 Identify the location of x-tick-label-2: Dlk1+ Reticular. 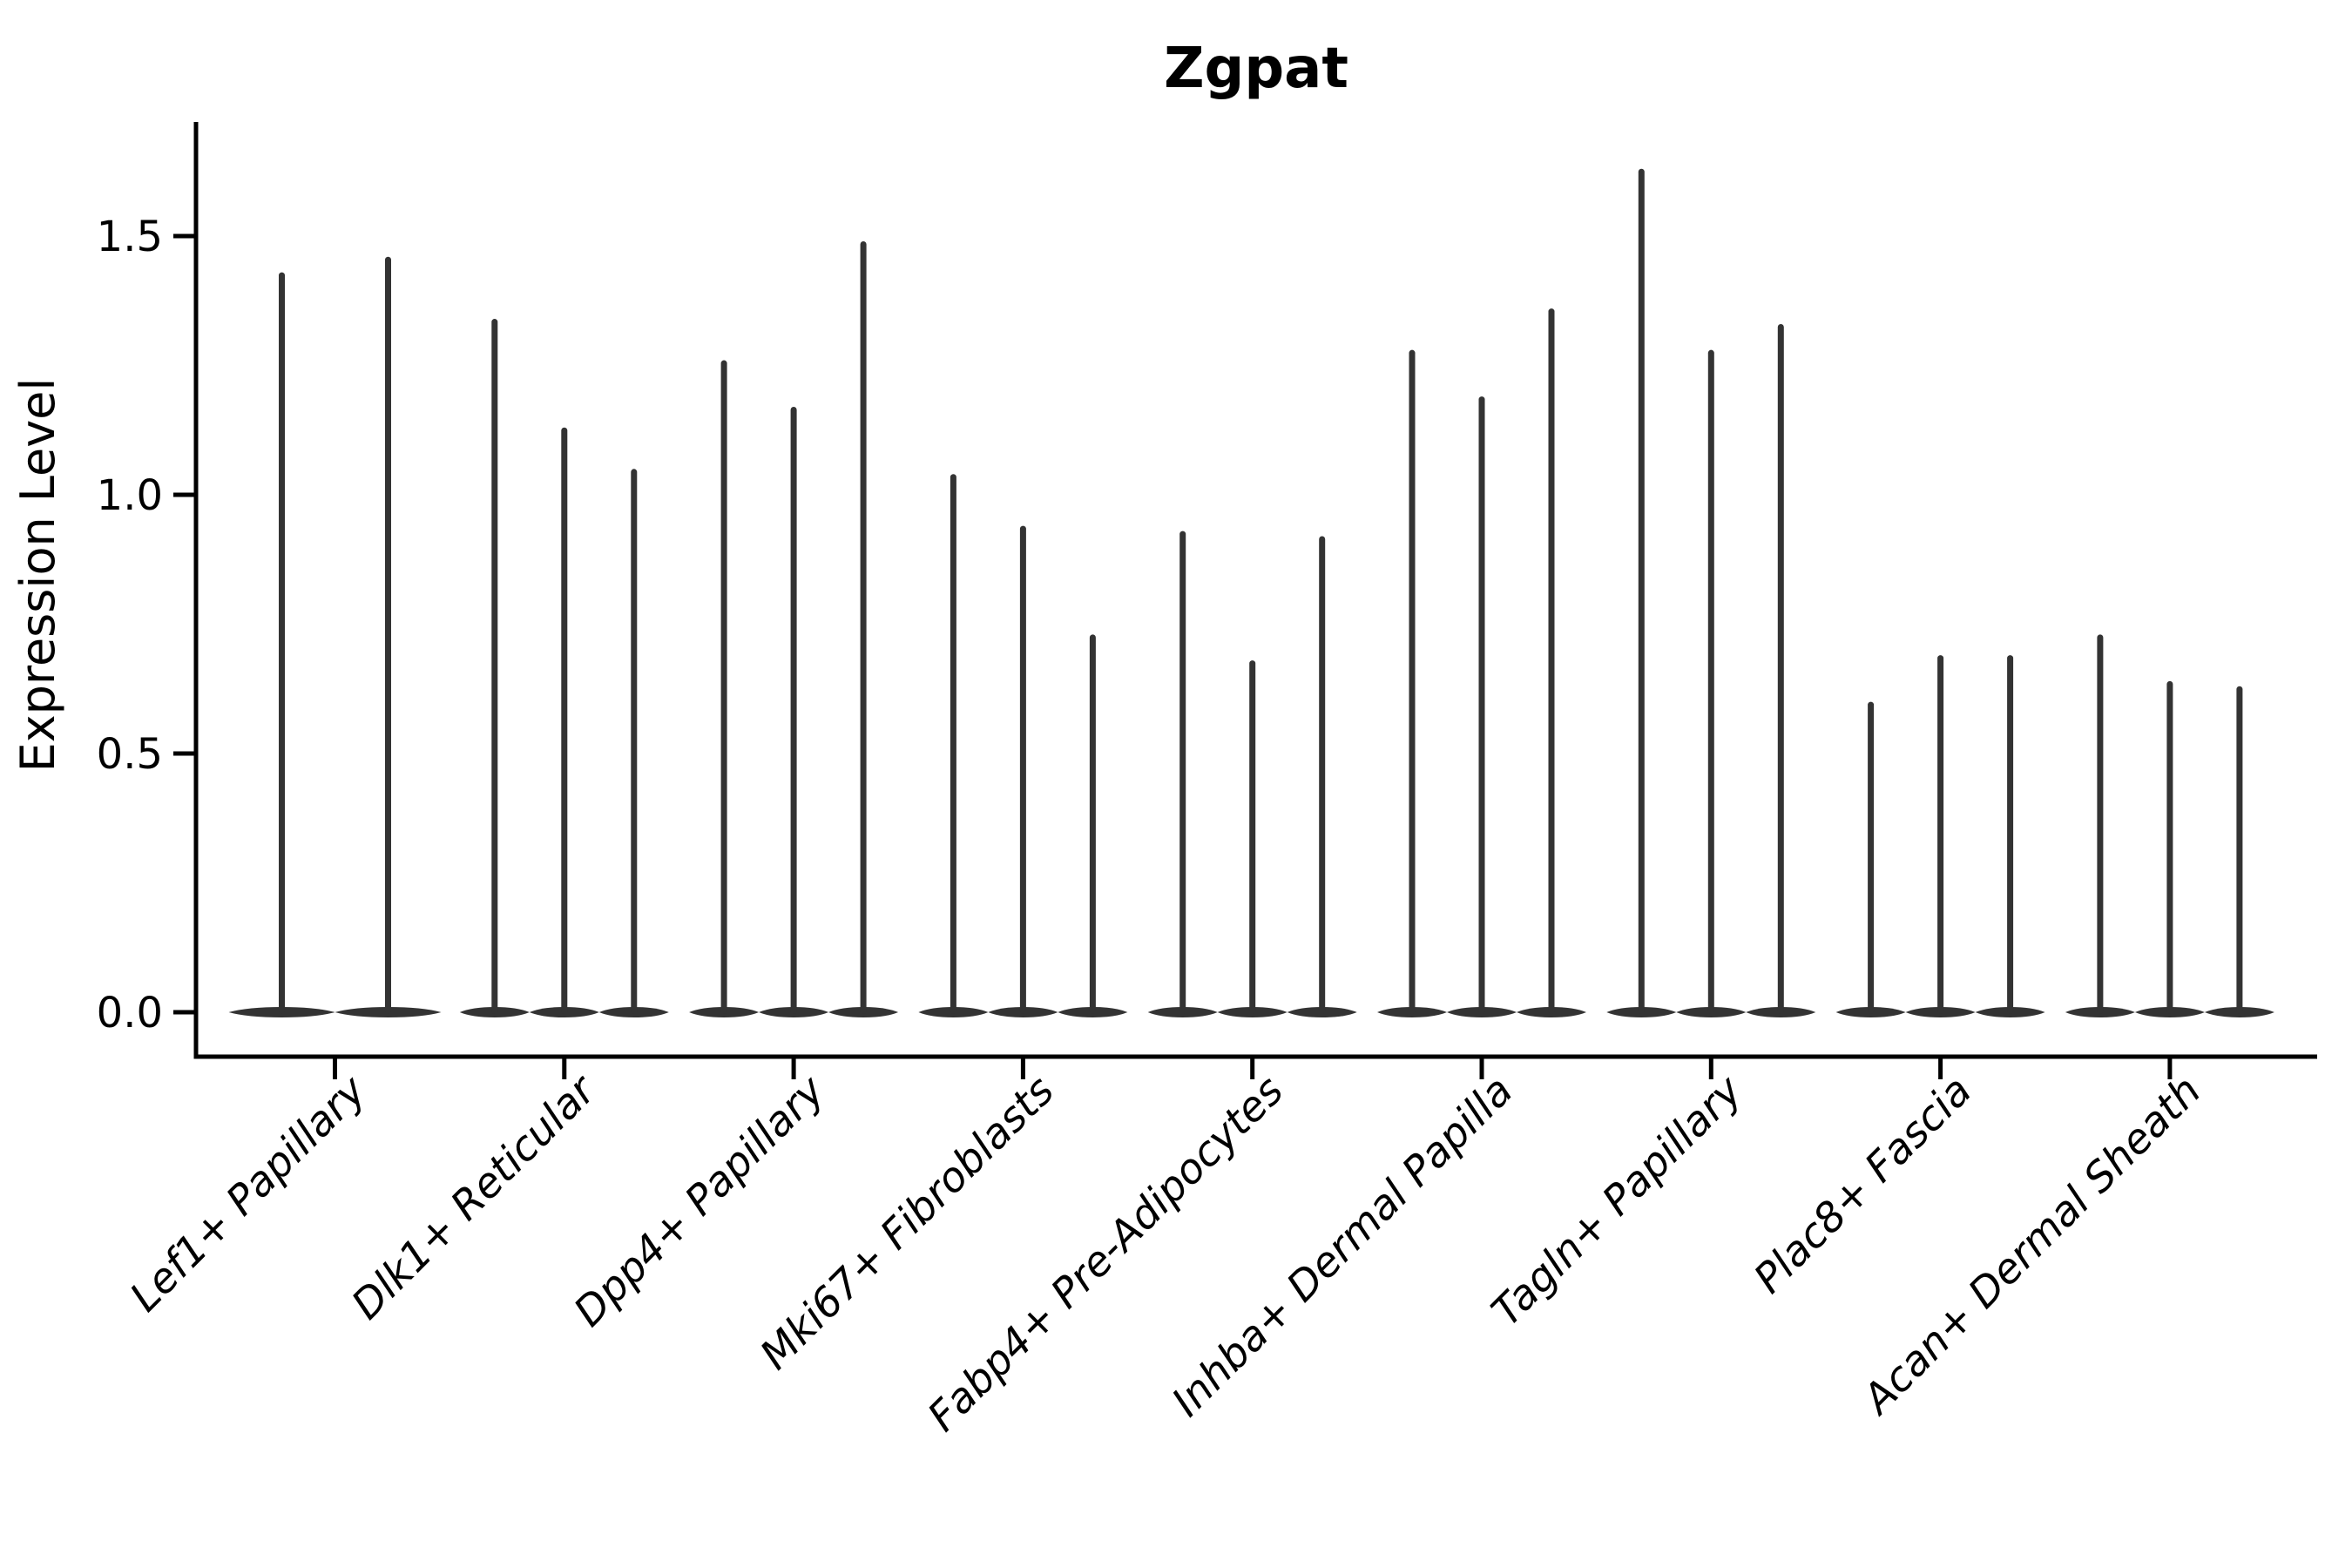
(474, 1197).